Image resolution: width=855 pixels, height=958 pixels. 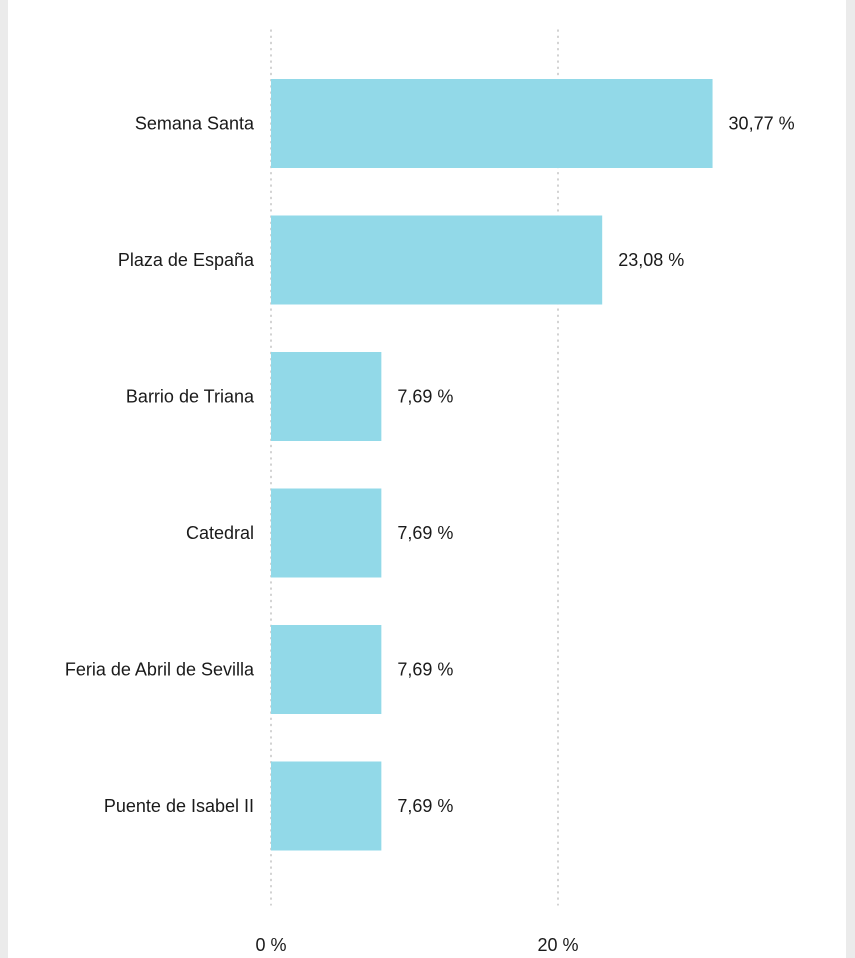 I want to click on value-label: 30,77 %, so click(x=762, y=124).